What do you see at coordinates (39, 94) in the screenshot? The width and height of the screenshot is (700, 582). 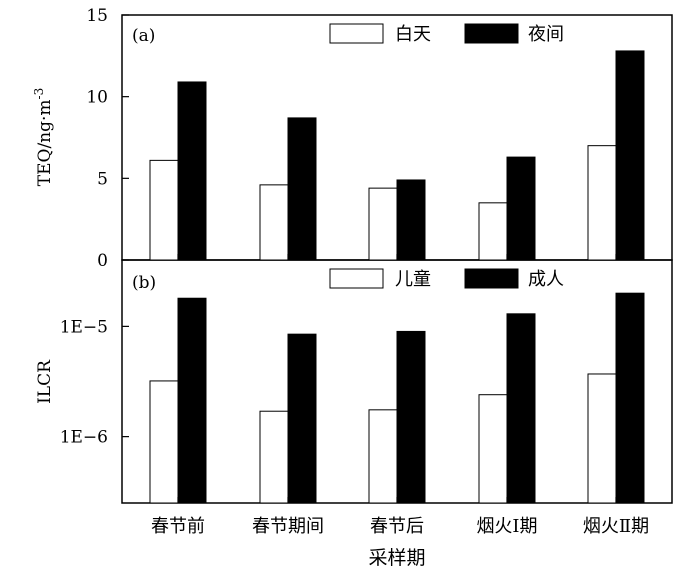 I see `panel-a-ylabel-superscript: -3` at bounding box center [39, 94].